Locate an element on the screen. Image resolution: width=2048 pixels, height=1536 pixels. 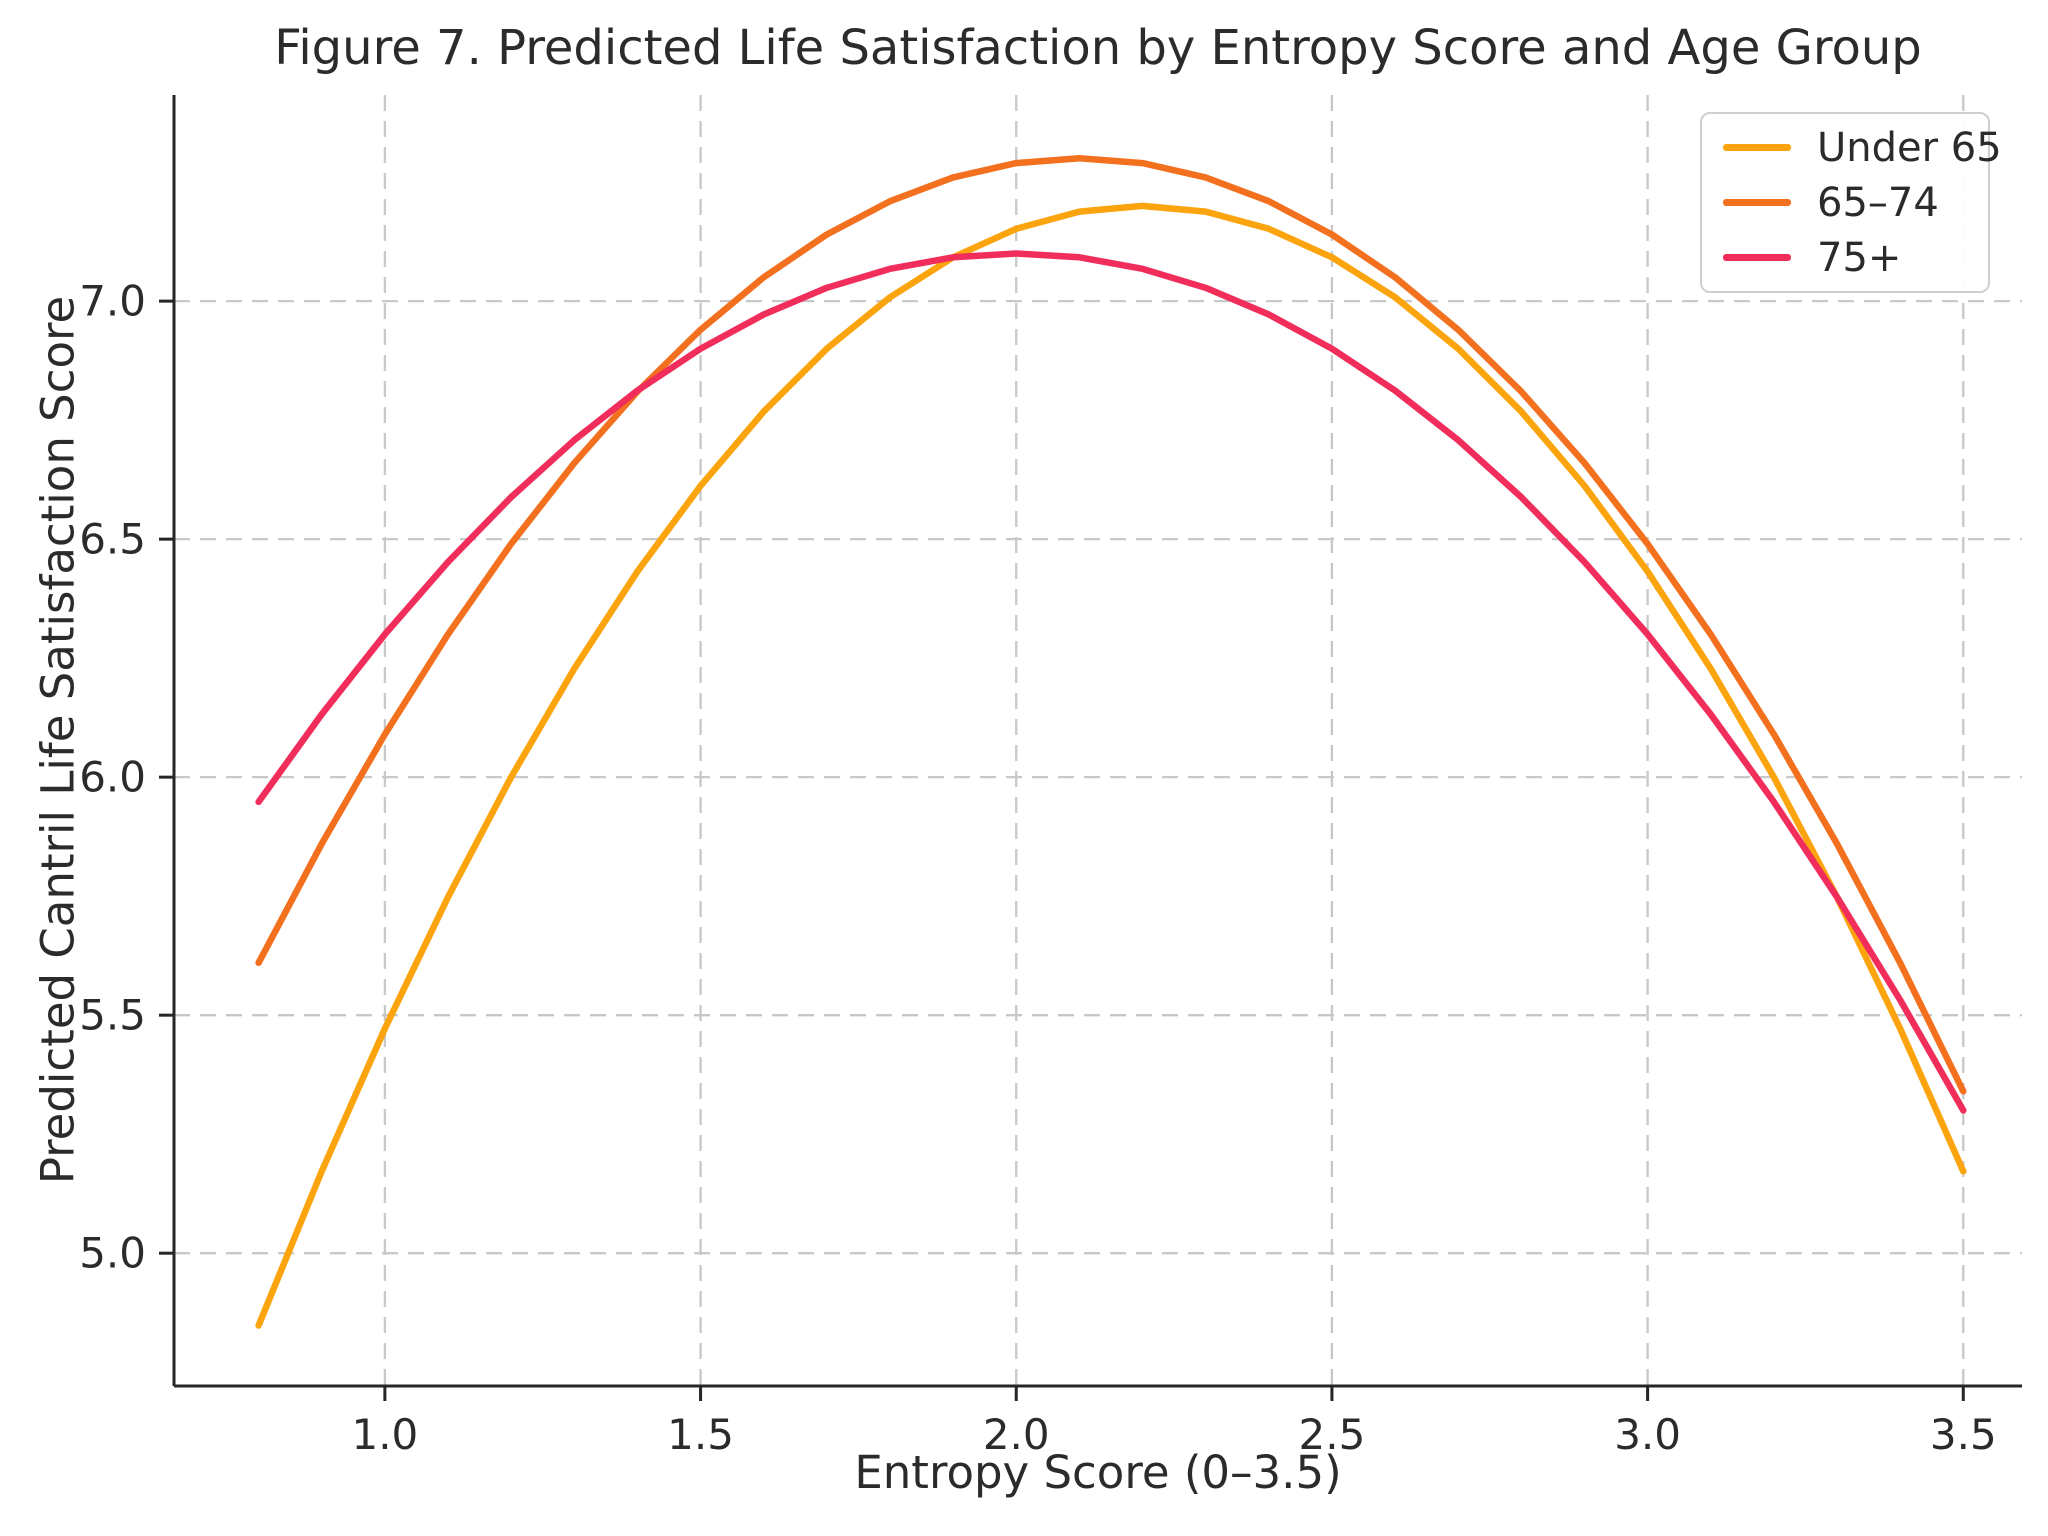
x-tick-label: 1.0 is located at coordinates (384, 1434).